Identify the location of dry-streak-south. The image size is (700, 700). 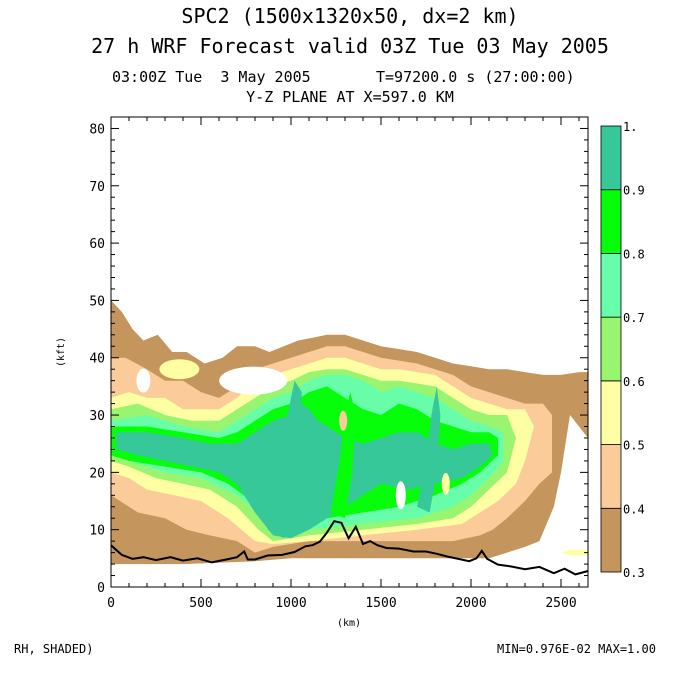
(400, 495).